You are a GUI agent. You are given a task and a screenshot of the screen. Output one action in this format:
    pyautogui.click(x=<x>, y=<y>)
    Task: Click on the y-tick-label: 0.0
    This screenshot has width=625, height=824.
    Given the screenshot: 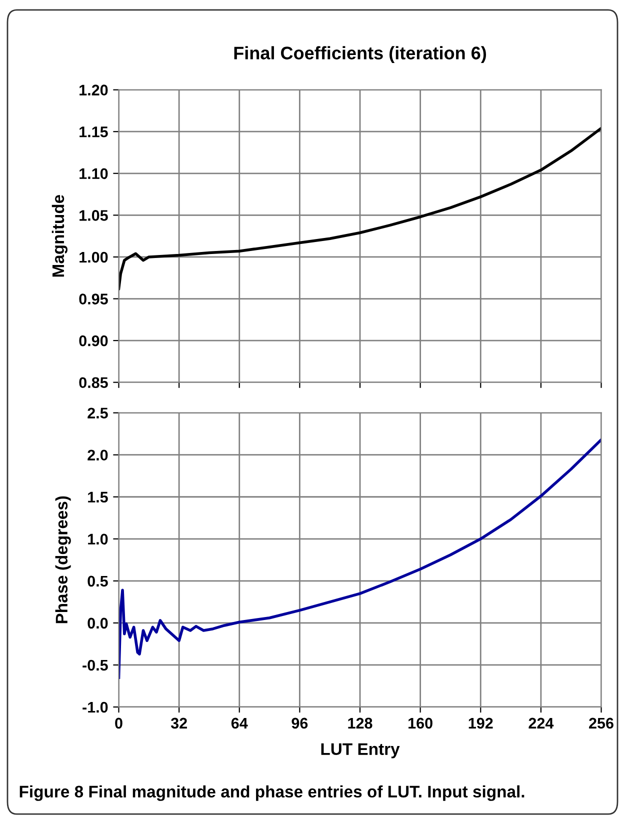 What is the action you would take?
    pyautogui.click(x=98, y=623)
    